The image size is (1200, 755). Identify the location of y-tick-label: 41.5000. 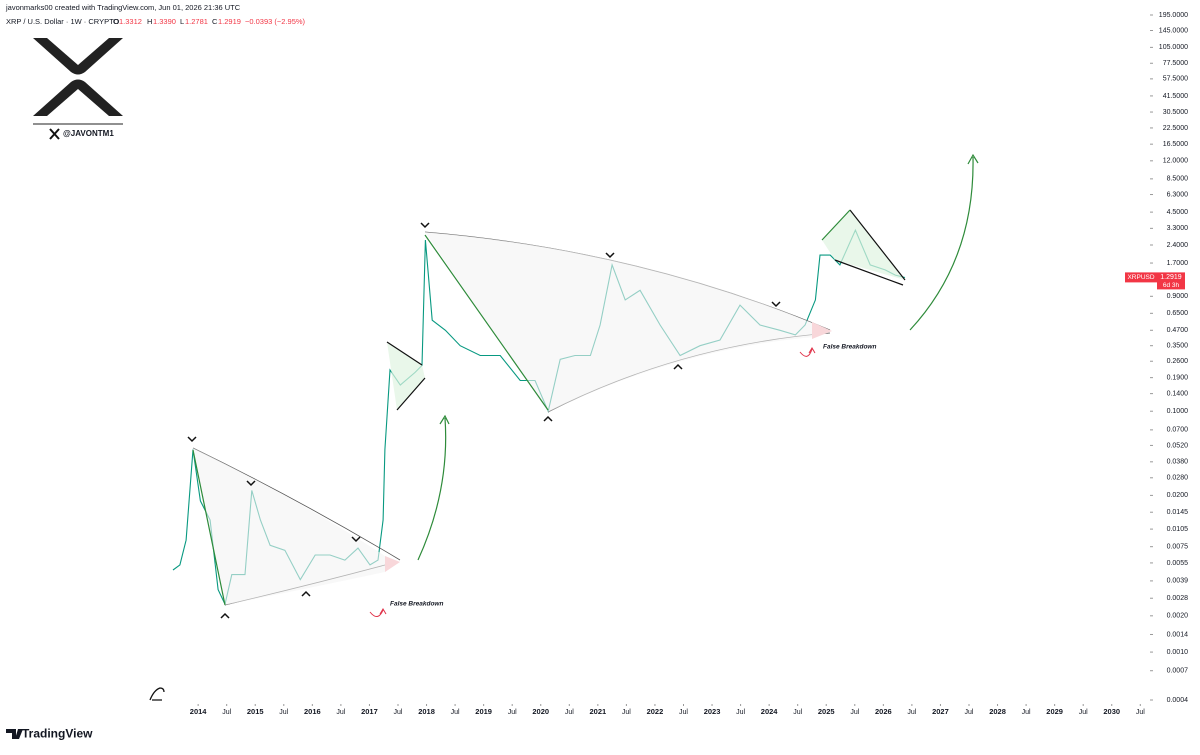
(1175, 96).